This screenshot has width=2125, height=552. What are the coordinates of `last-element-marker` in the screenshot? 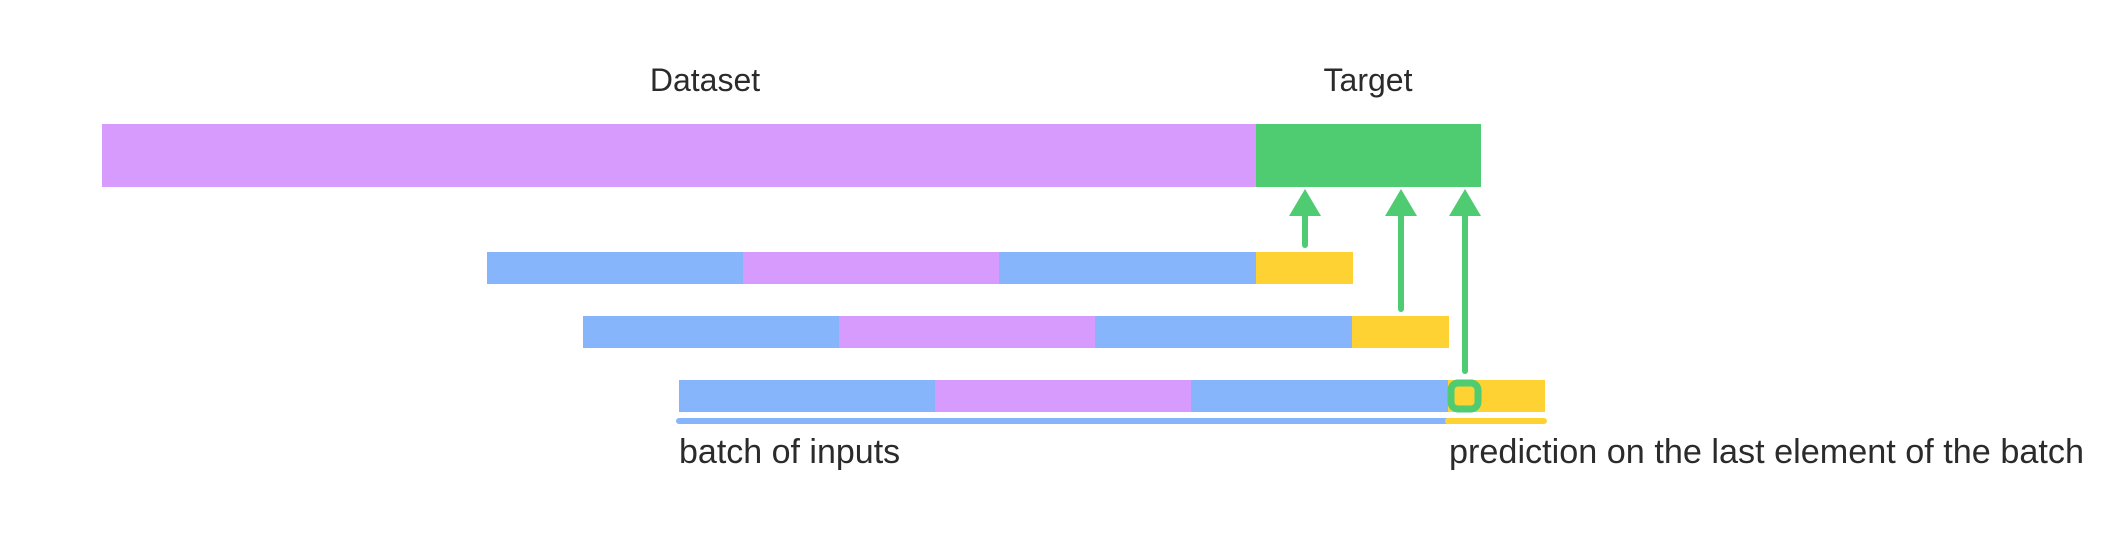 It's located at (1464, 396).